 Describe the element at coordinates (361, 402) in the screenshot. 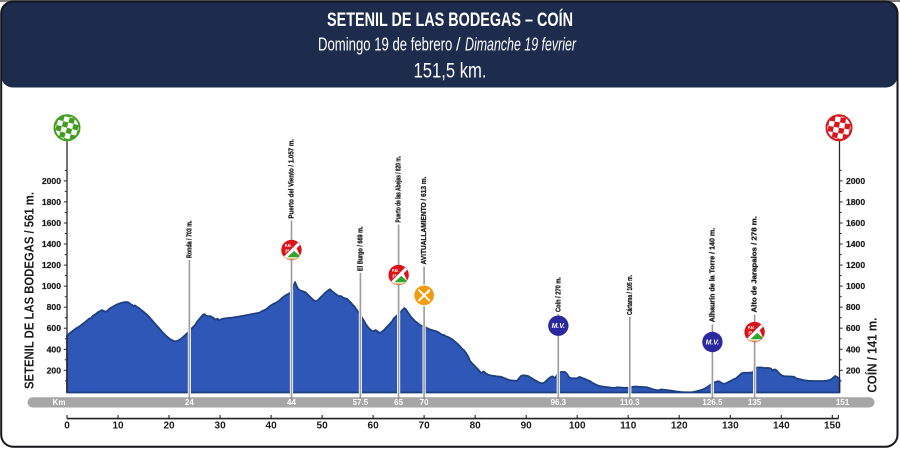

I see `svg-text: 57.5` at that location.